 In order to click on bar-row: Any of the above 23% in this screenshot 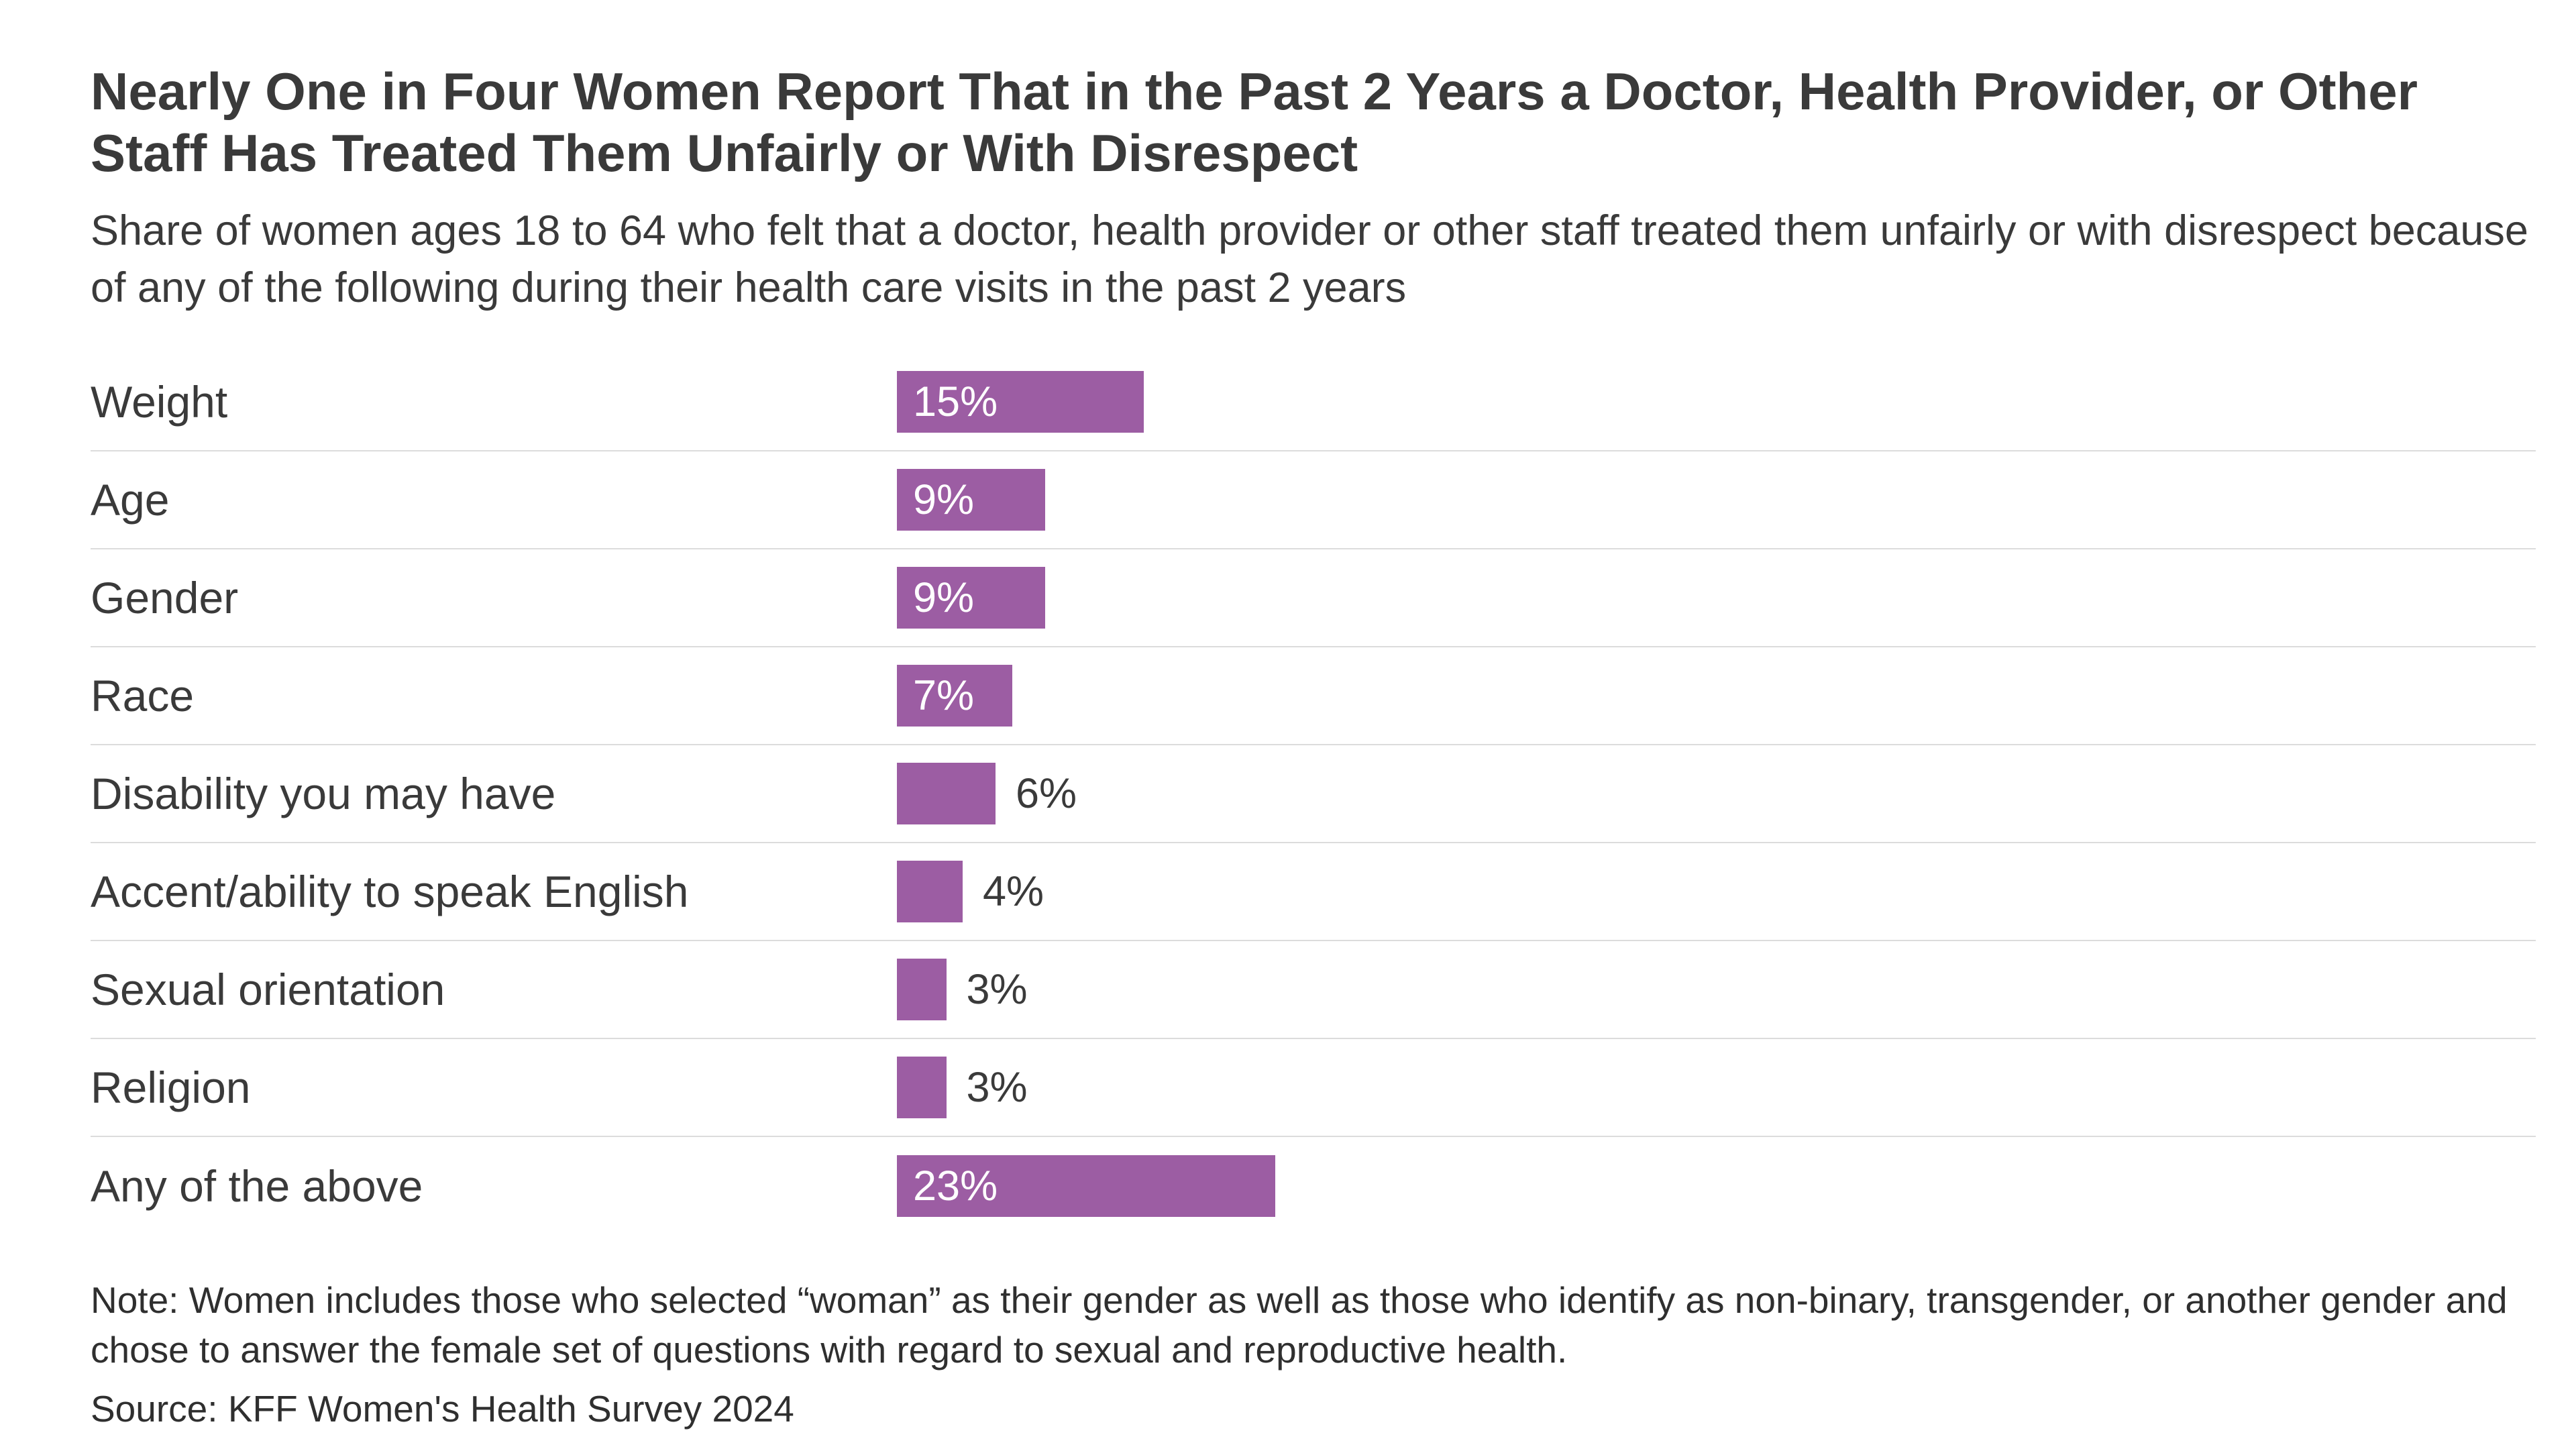, I will do `click(1313, 1186)`.